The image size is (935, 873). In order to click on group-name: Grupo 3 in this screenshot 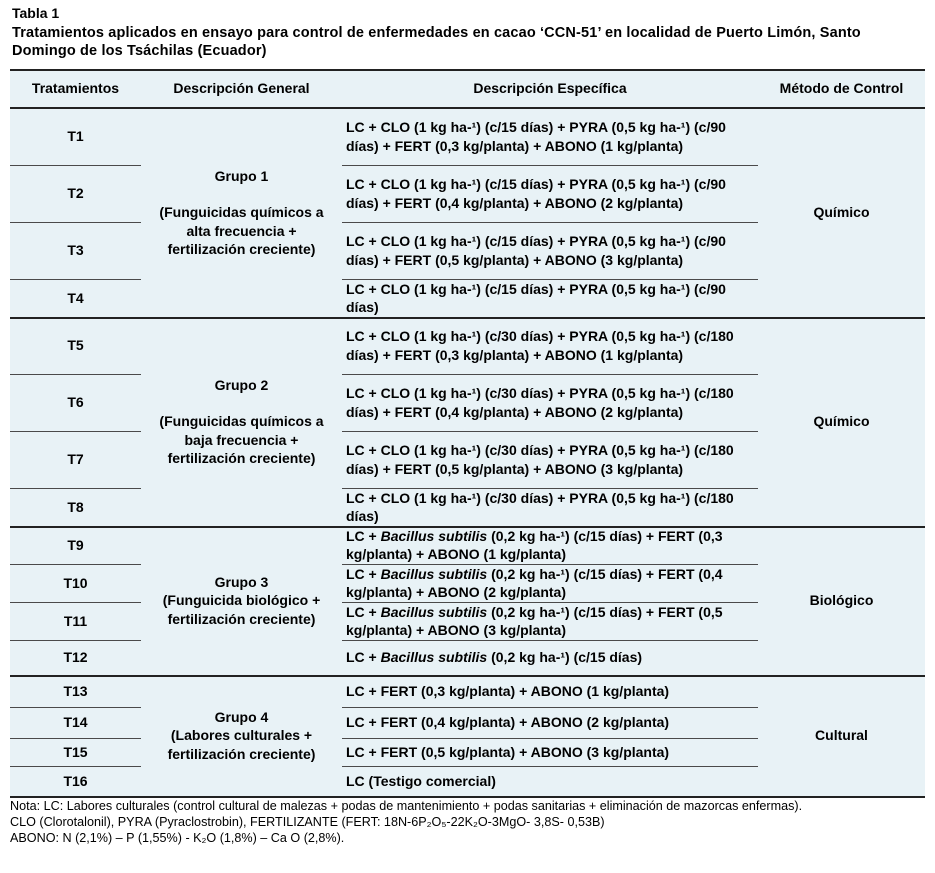, I will do `click(241, 581)`.